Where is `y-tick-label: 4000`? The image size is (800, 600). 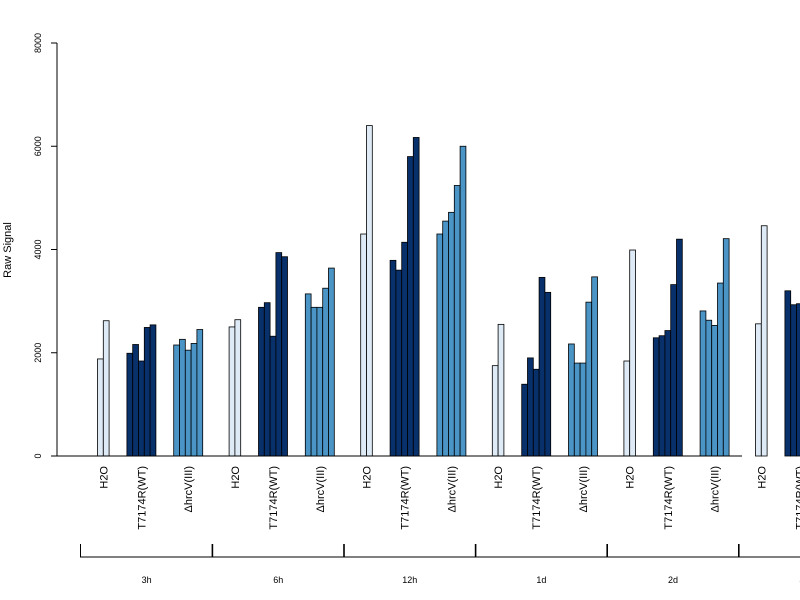
y-tick-label: 4000 is located at coordinates (38, 249).